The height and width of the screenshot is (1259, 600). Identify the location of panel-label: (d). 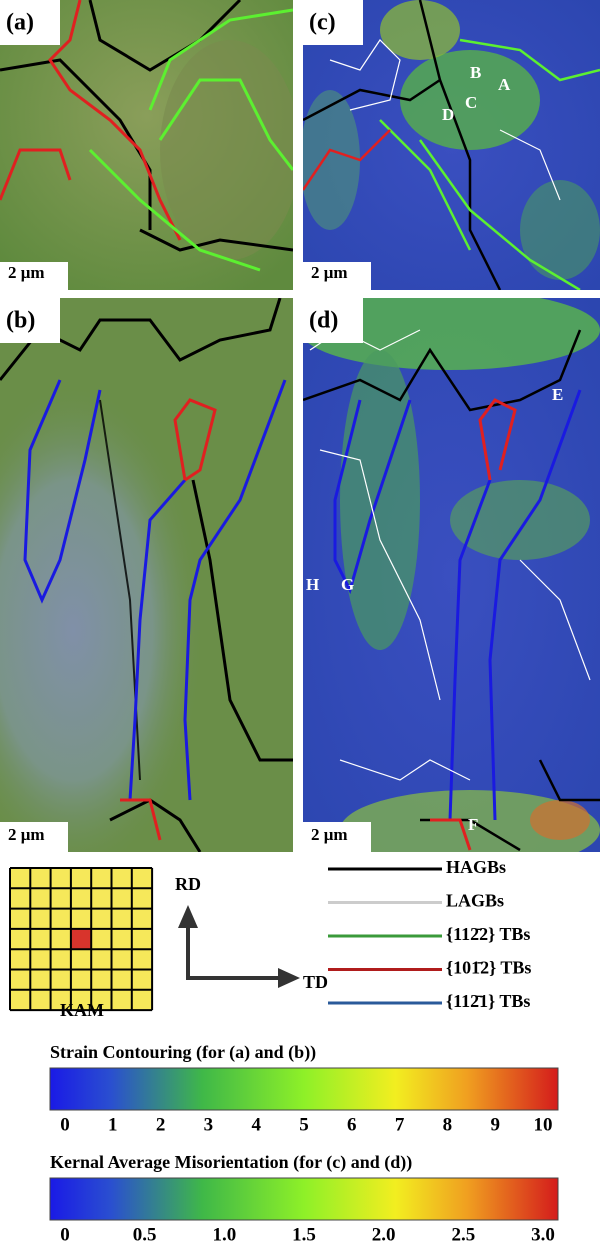
(323, 321).